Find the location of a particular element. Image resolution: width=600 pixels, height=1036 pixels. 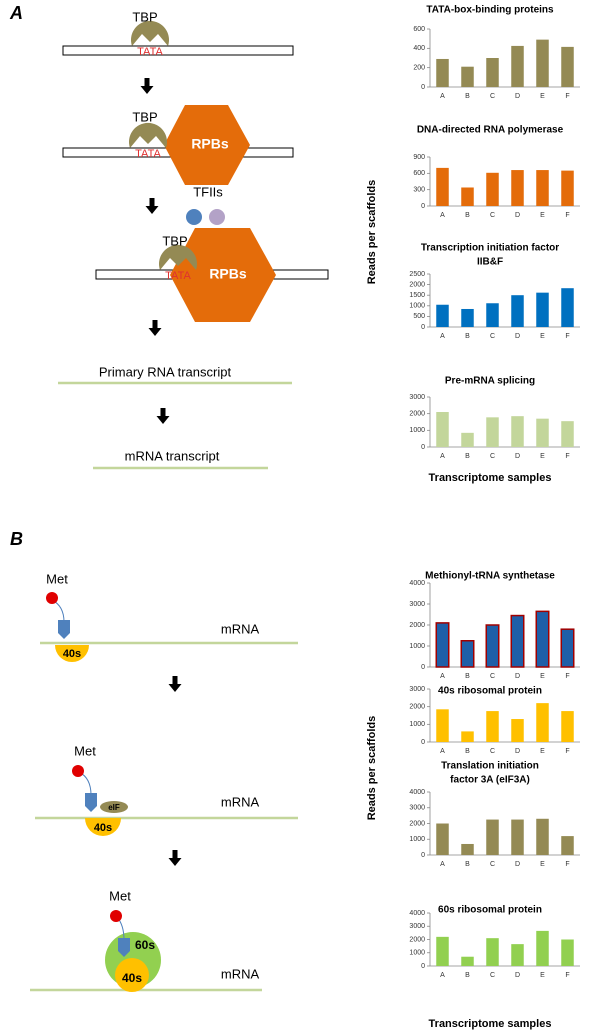

panel-label: B is located at coordinates (16, 539).